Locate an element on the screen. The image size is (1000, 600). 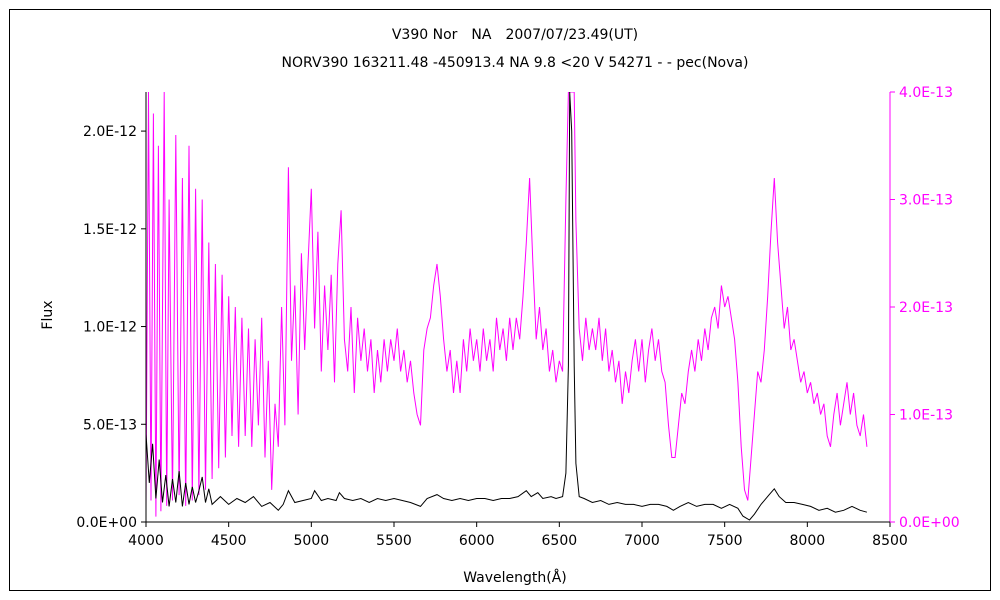
y-tick-label: 0.0E+00 is located at coordinates (106, 523).